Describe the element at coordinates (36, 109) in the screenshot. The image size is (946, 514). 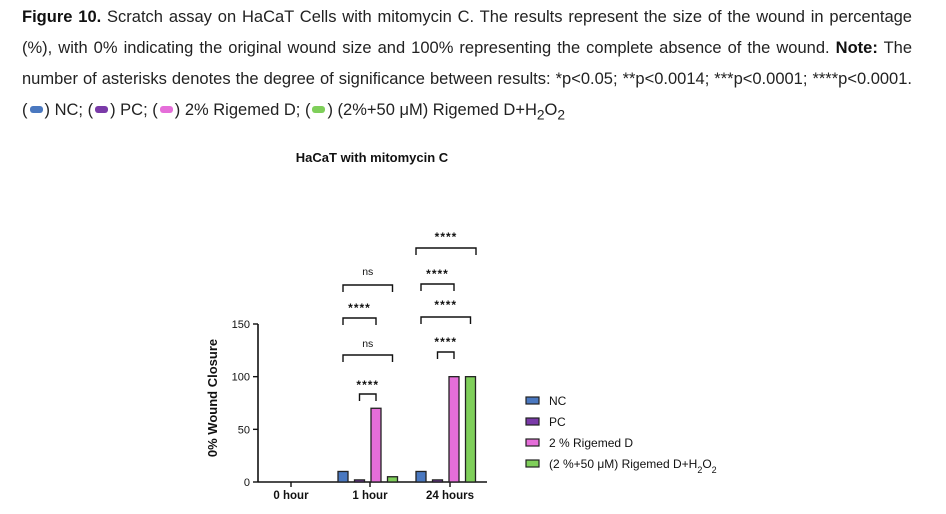
I see `nc-swatch` at that location.